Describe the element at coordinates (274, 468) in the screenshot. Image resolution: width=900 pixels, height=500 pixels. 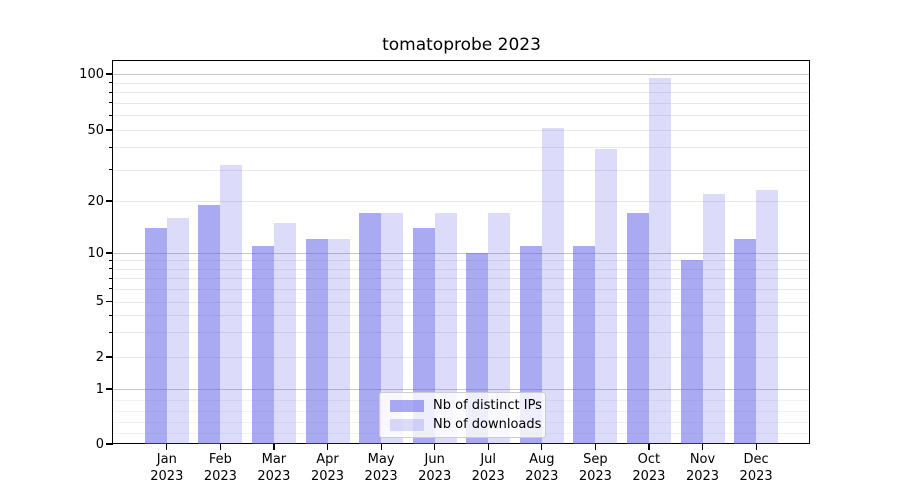
I see `x-tick-label-mar: Mar 2023` at that location.